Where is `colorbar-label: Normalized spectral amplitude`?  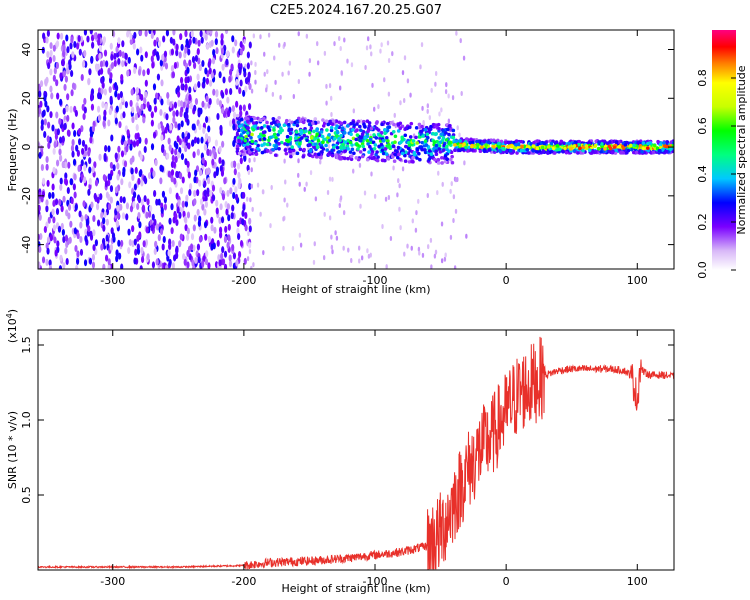
colorbar-label: Normalized spectral amplitude is located at coordinates (741, 149).